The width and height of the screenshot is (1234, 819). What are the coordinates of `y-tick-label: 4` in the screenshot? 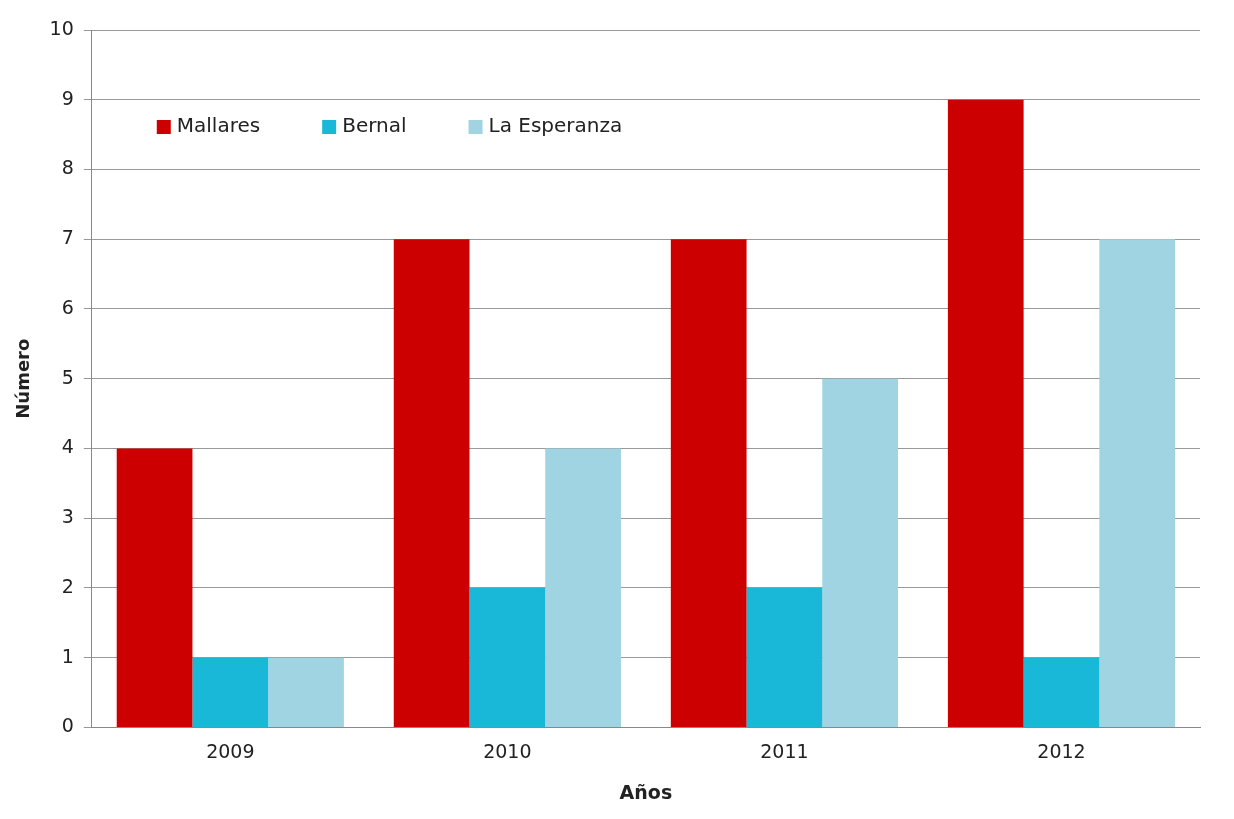 It's located at (67, 446).